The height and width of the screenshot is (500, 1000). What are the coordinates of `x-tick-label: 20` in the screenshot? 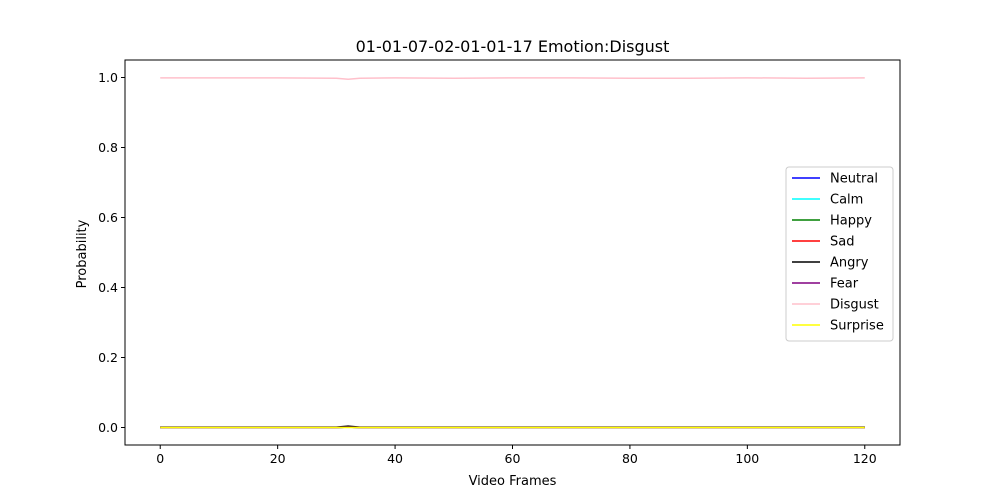 It's located at (278, 458).